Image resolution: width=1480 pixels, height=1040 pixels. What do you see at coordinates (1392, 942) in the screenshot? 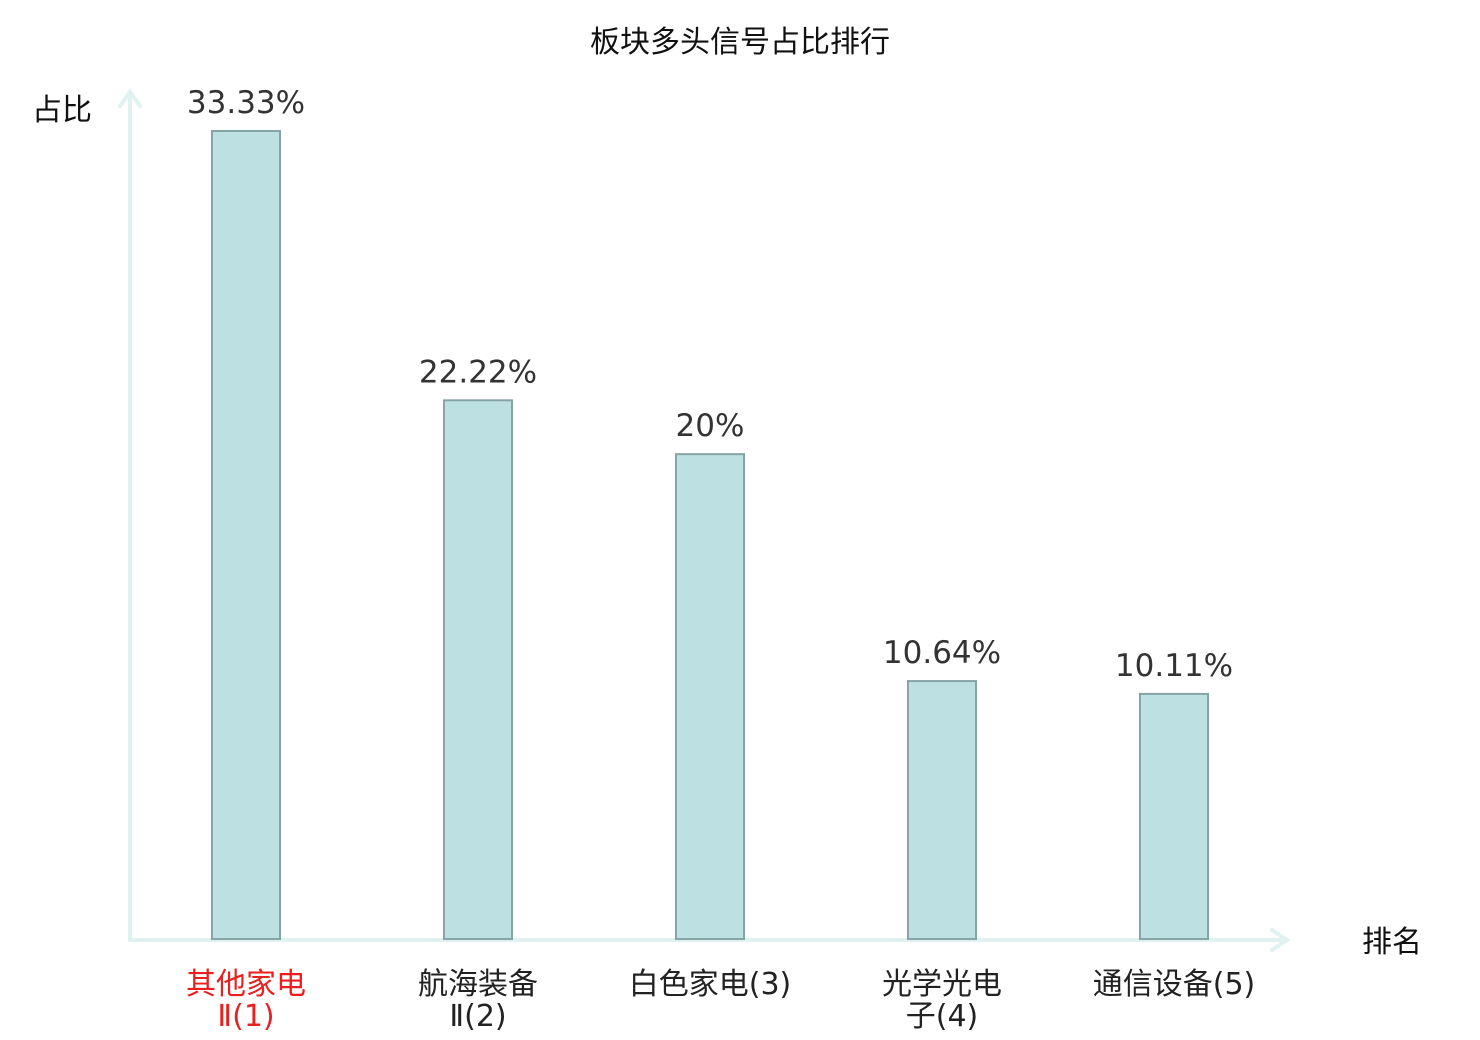
I see `x-axis-label: 排名` at bounding box center [1392, 942].